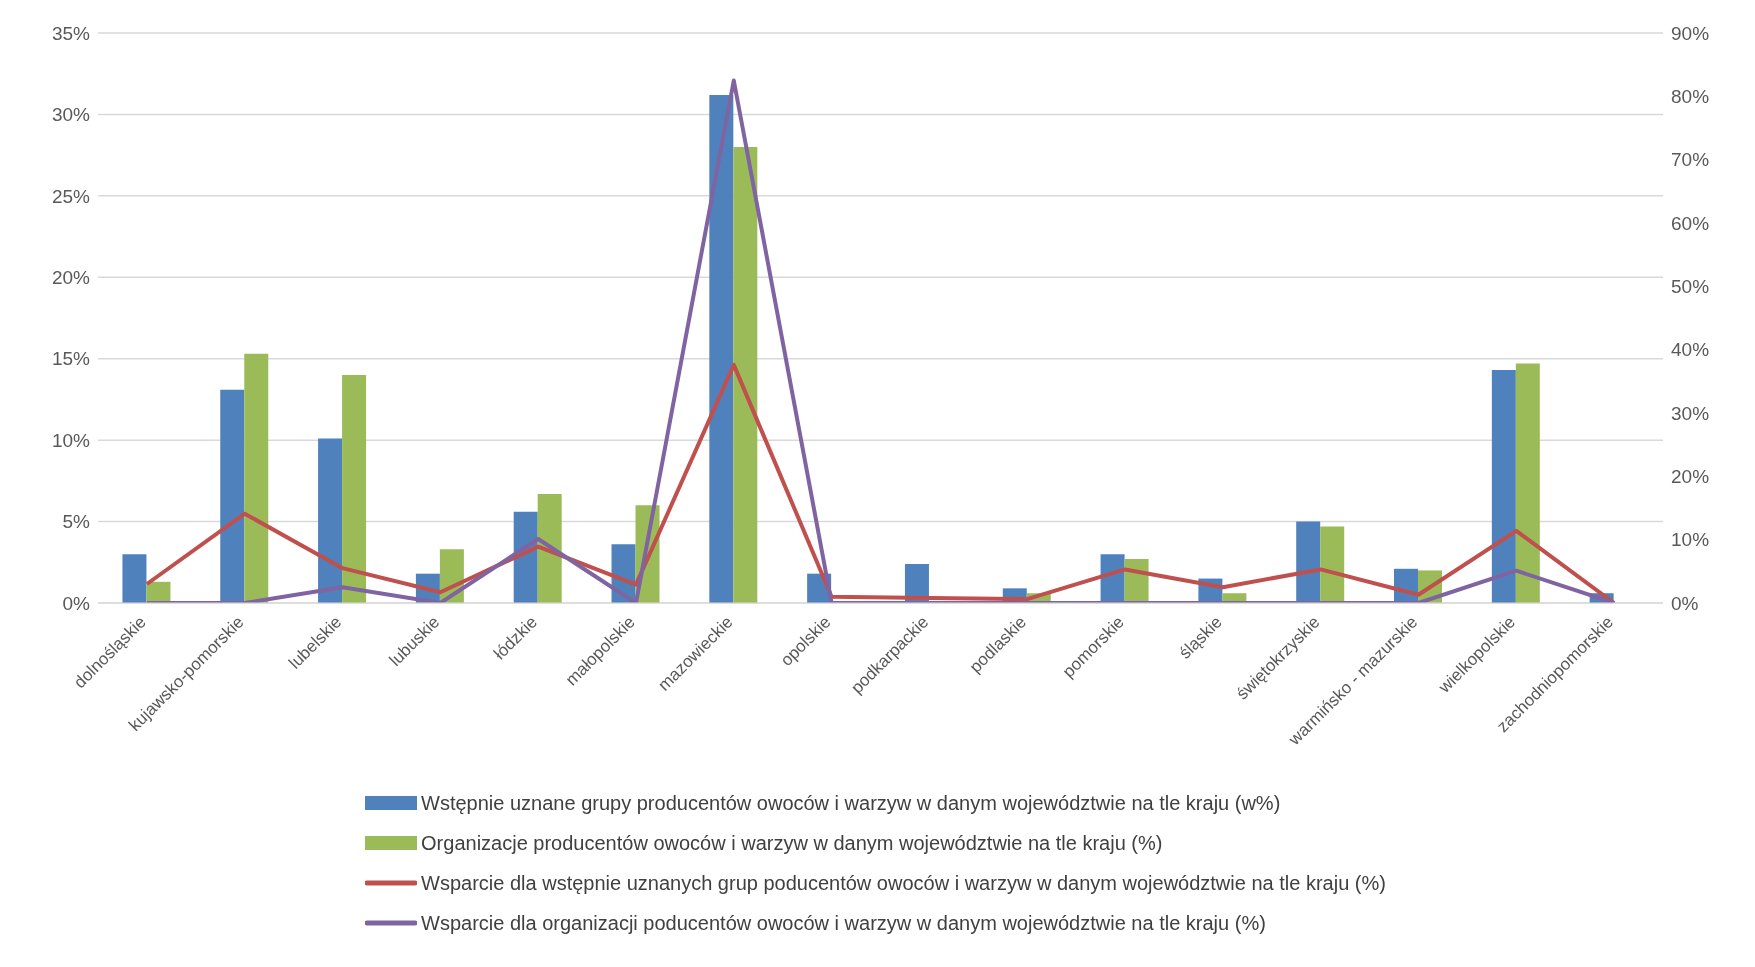 The height and width of the screenshot is (967, 1755). What do you see at coordinates (1690, 33) in the screenshot?
I see `y2-tick-label: 90%` at bounding box center [1690, 33].